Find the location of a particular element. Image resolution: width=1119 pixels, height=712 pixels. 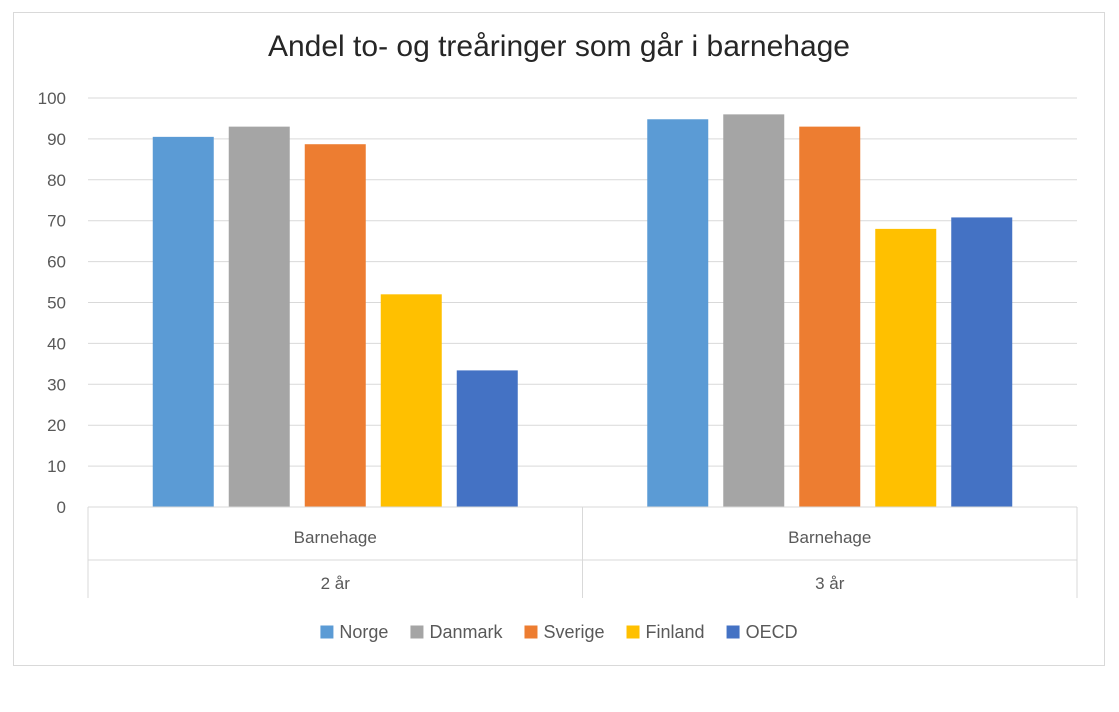

y-tick-label: 0 is located at coordinates (61, 507).